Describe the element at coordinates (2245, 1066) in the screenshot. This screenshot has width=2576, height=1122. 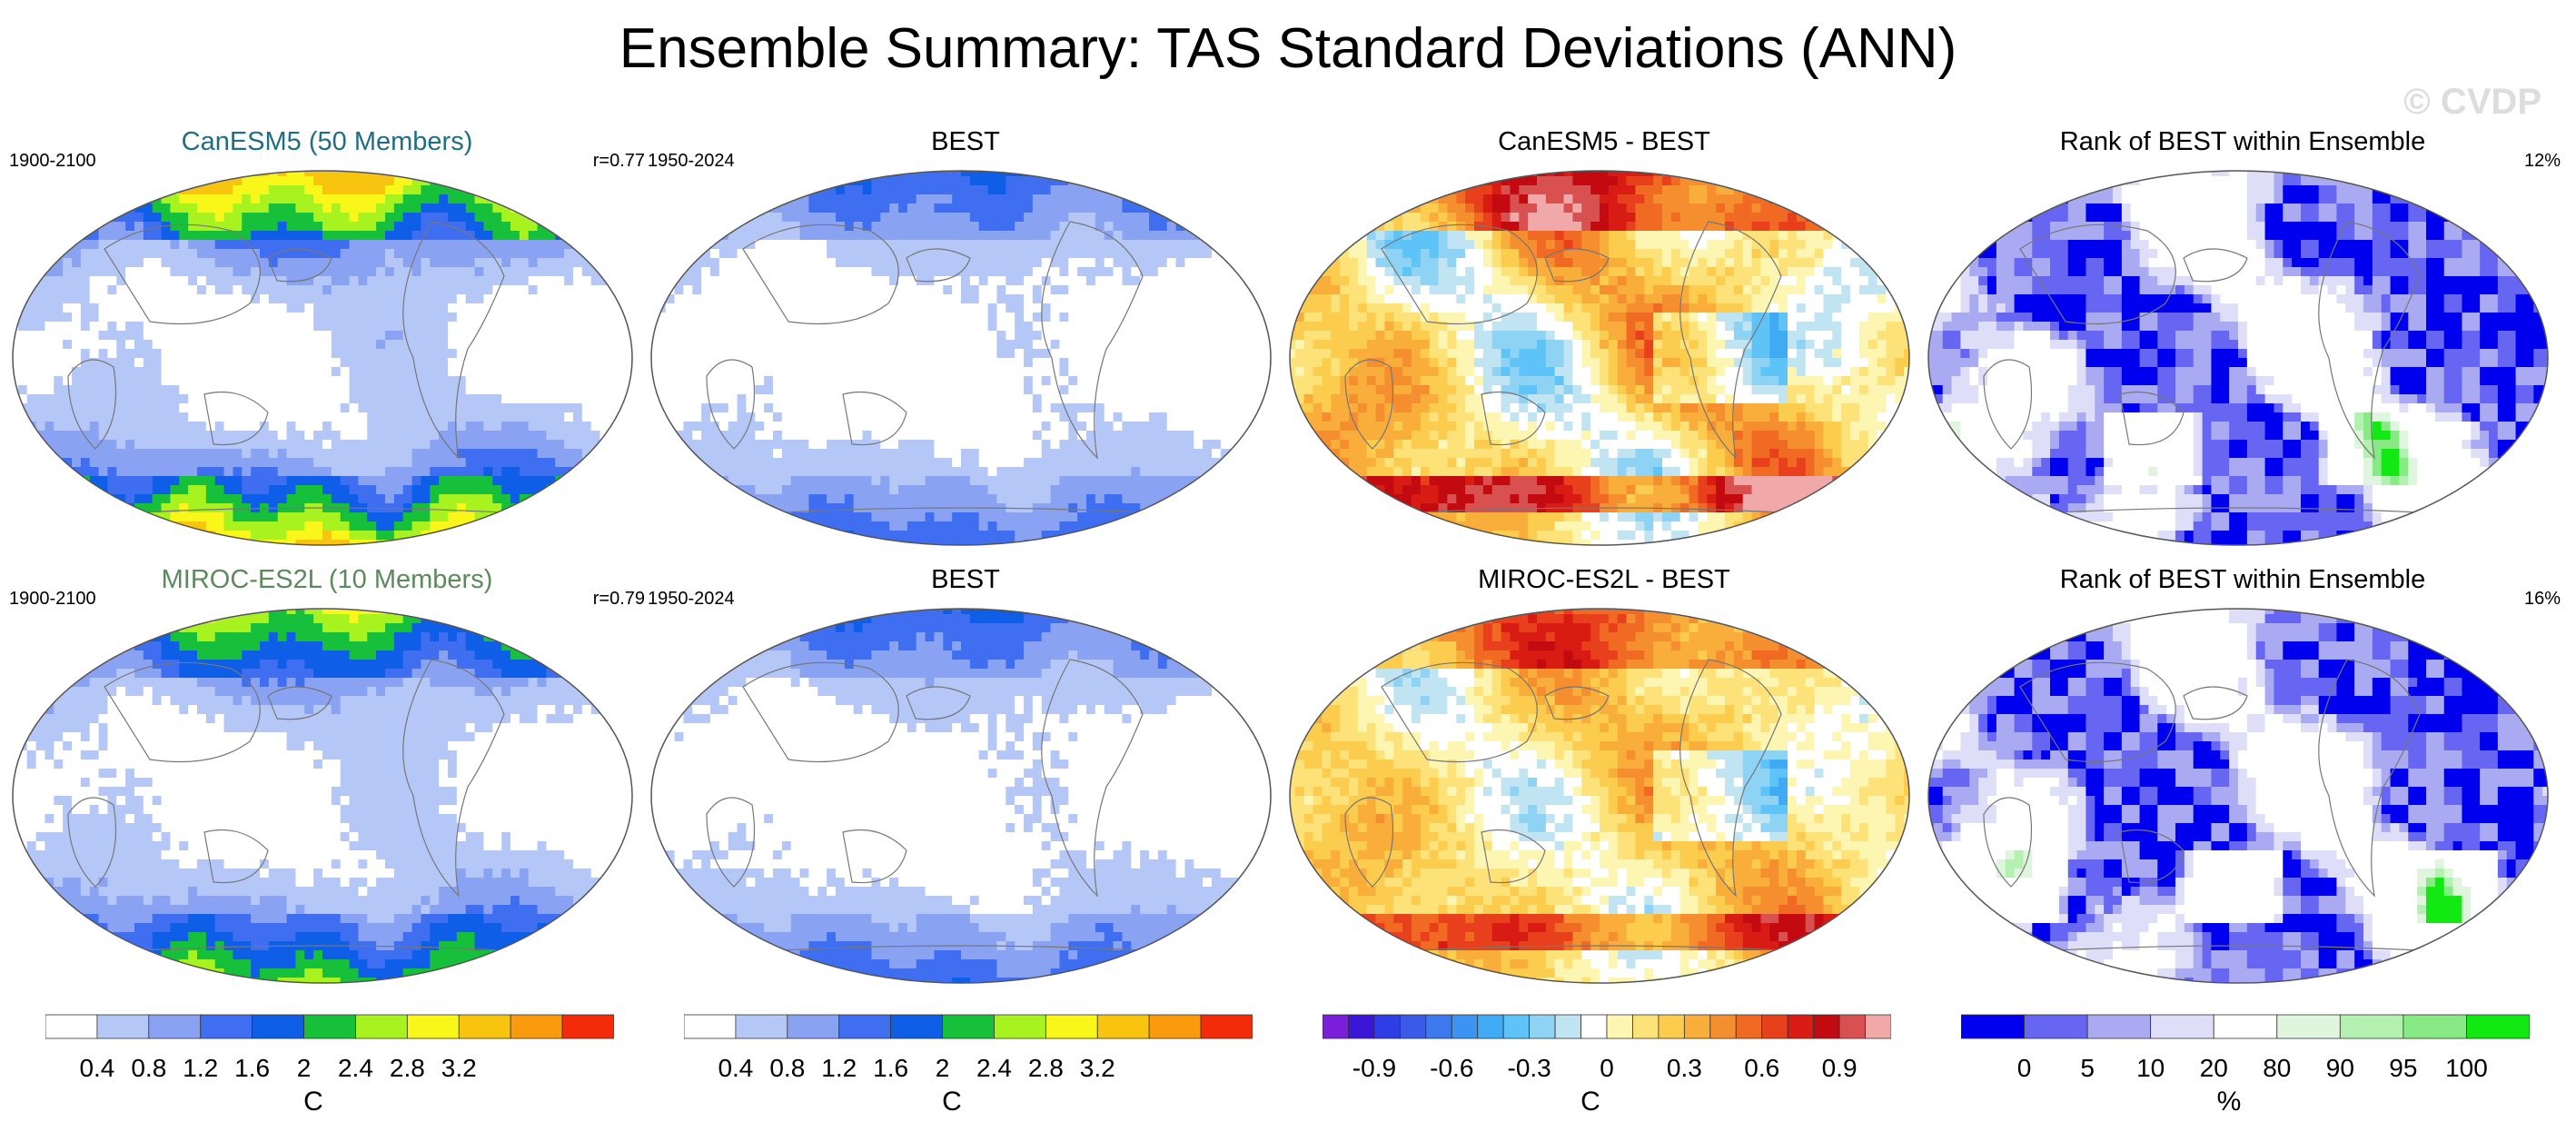
I see `colorbar-rank: 0 5 10 20 80 90 95 100%` at that location.